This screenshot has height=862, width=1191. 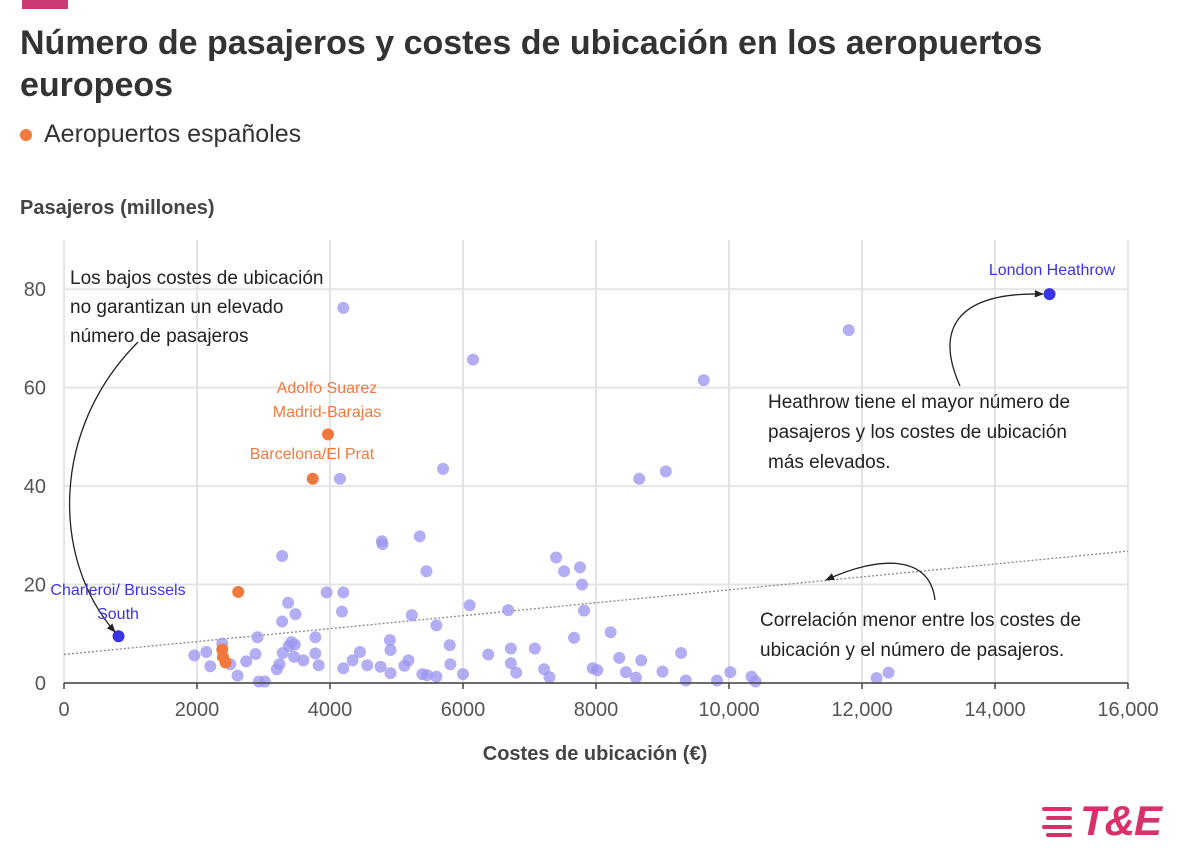 I want to click on y-tick-label-3: 60, so click(x=35, y=389).